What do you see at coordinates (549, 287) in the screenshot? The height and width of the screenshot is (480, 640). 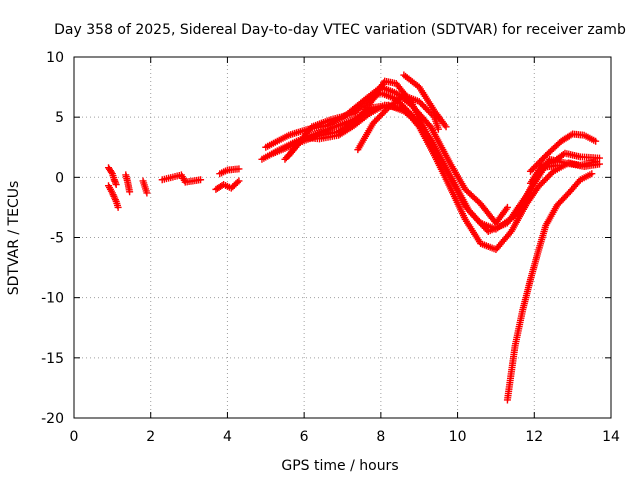 I see `series-track-o` at bounding box center [549, 287].